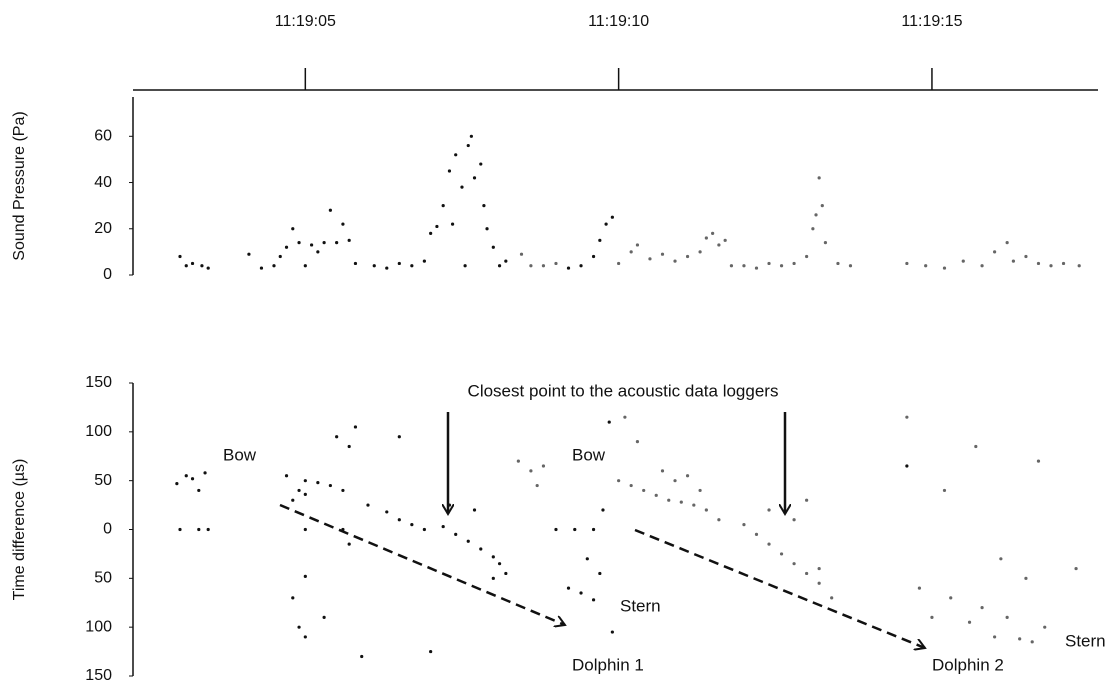 This screenshot has width=1115, height=687. Describe the element at coordinates (618, 21) in the screenshot. I see `x-tick-label: 11:19:10` at that location.